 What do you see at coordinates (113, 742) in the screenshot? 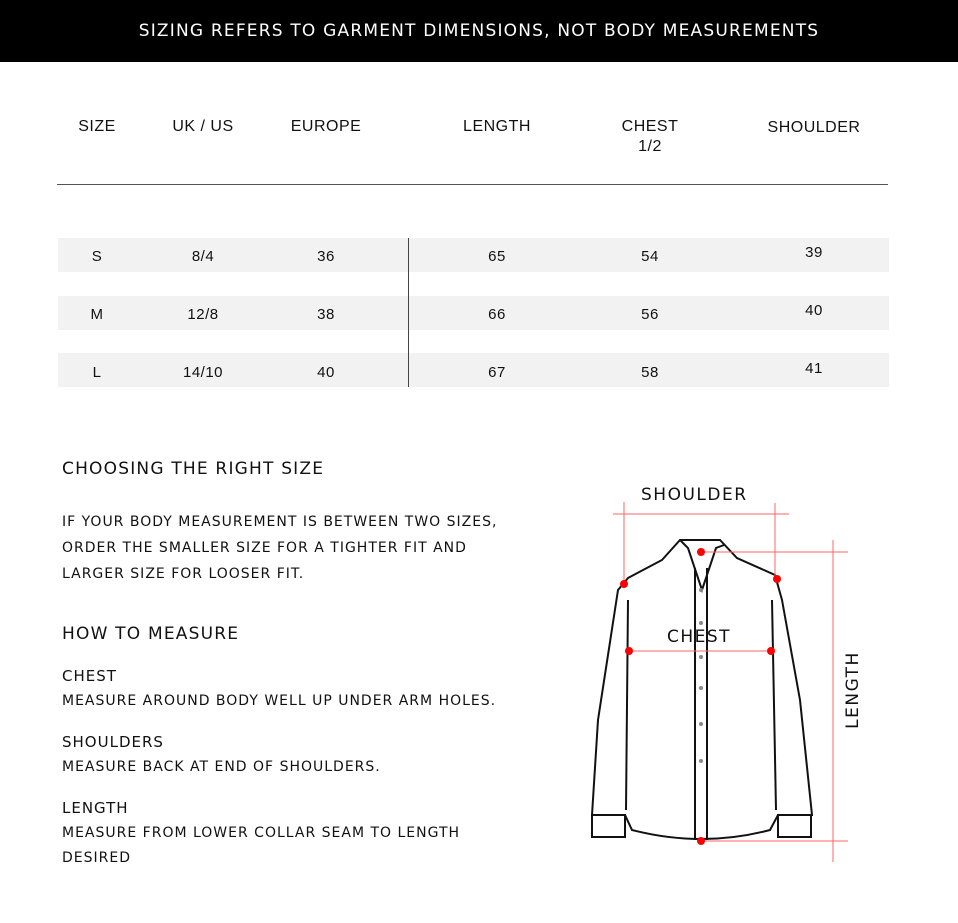
I see `shoulders-label: SHOULDERS` at bounding box center [113, 742].